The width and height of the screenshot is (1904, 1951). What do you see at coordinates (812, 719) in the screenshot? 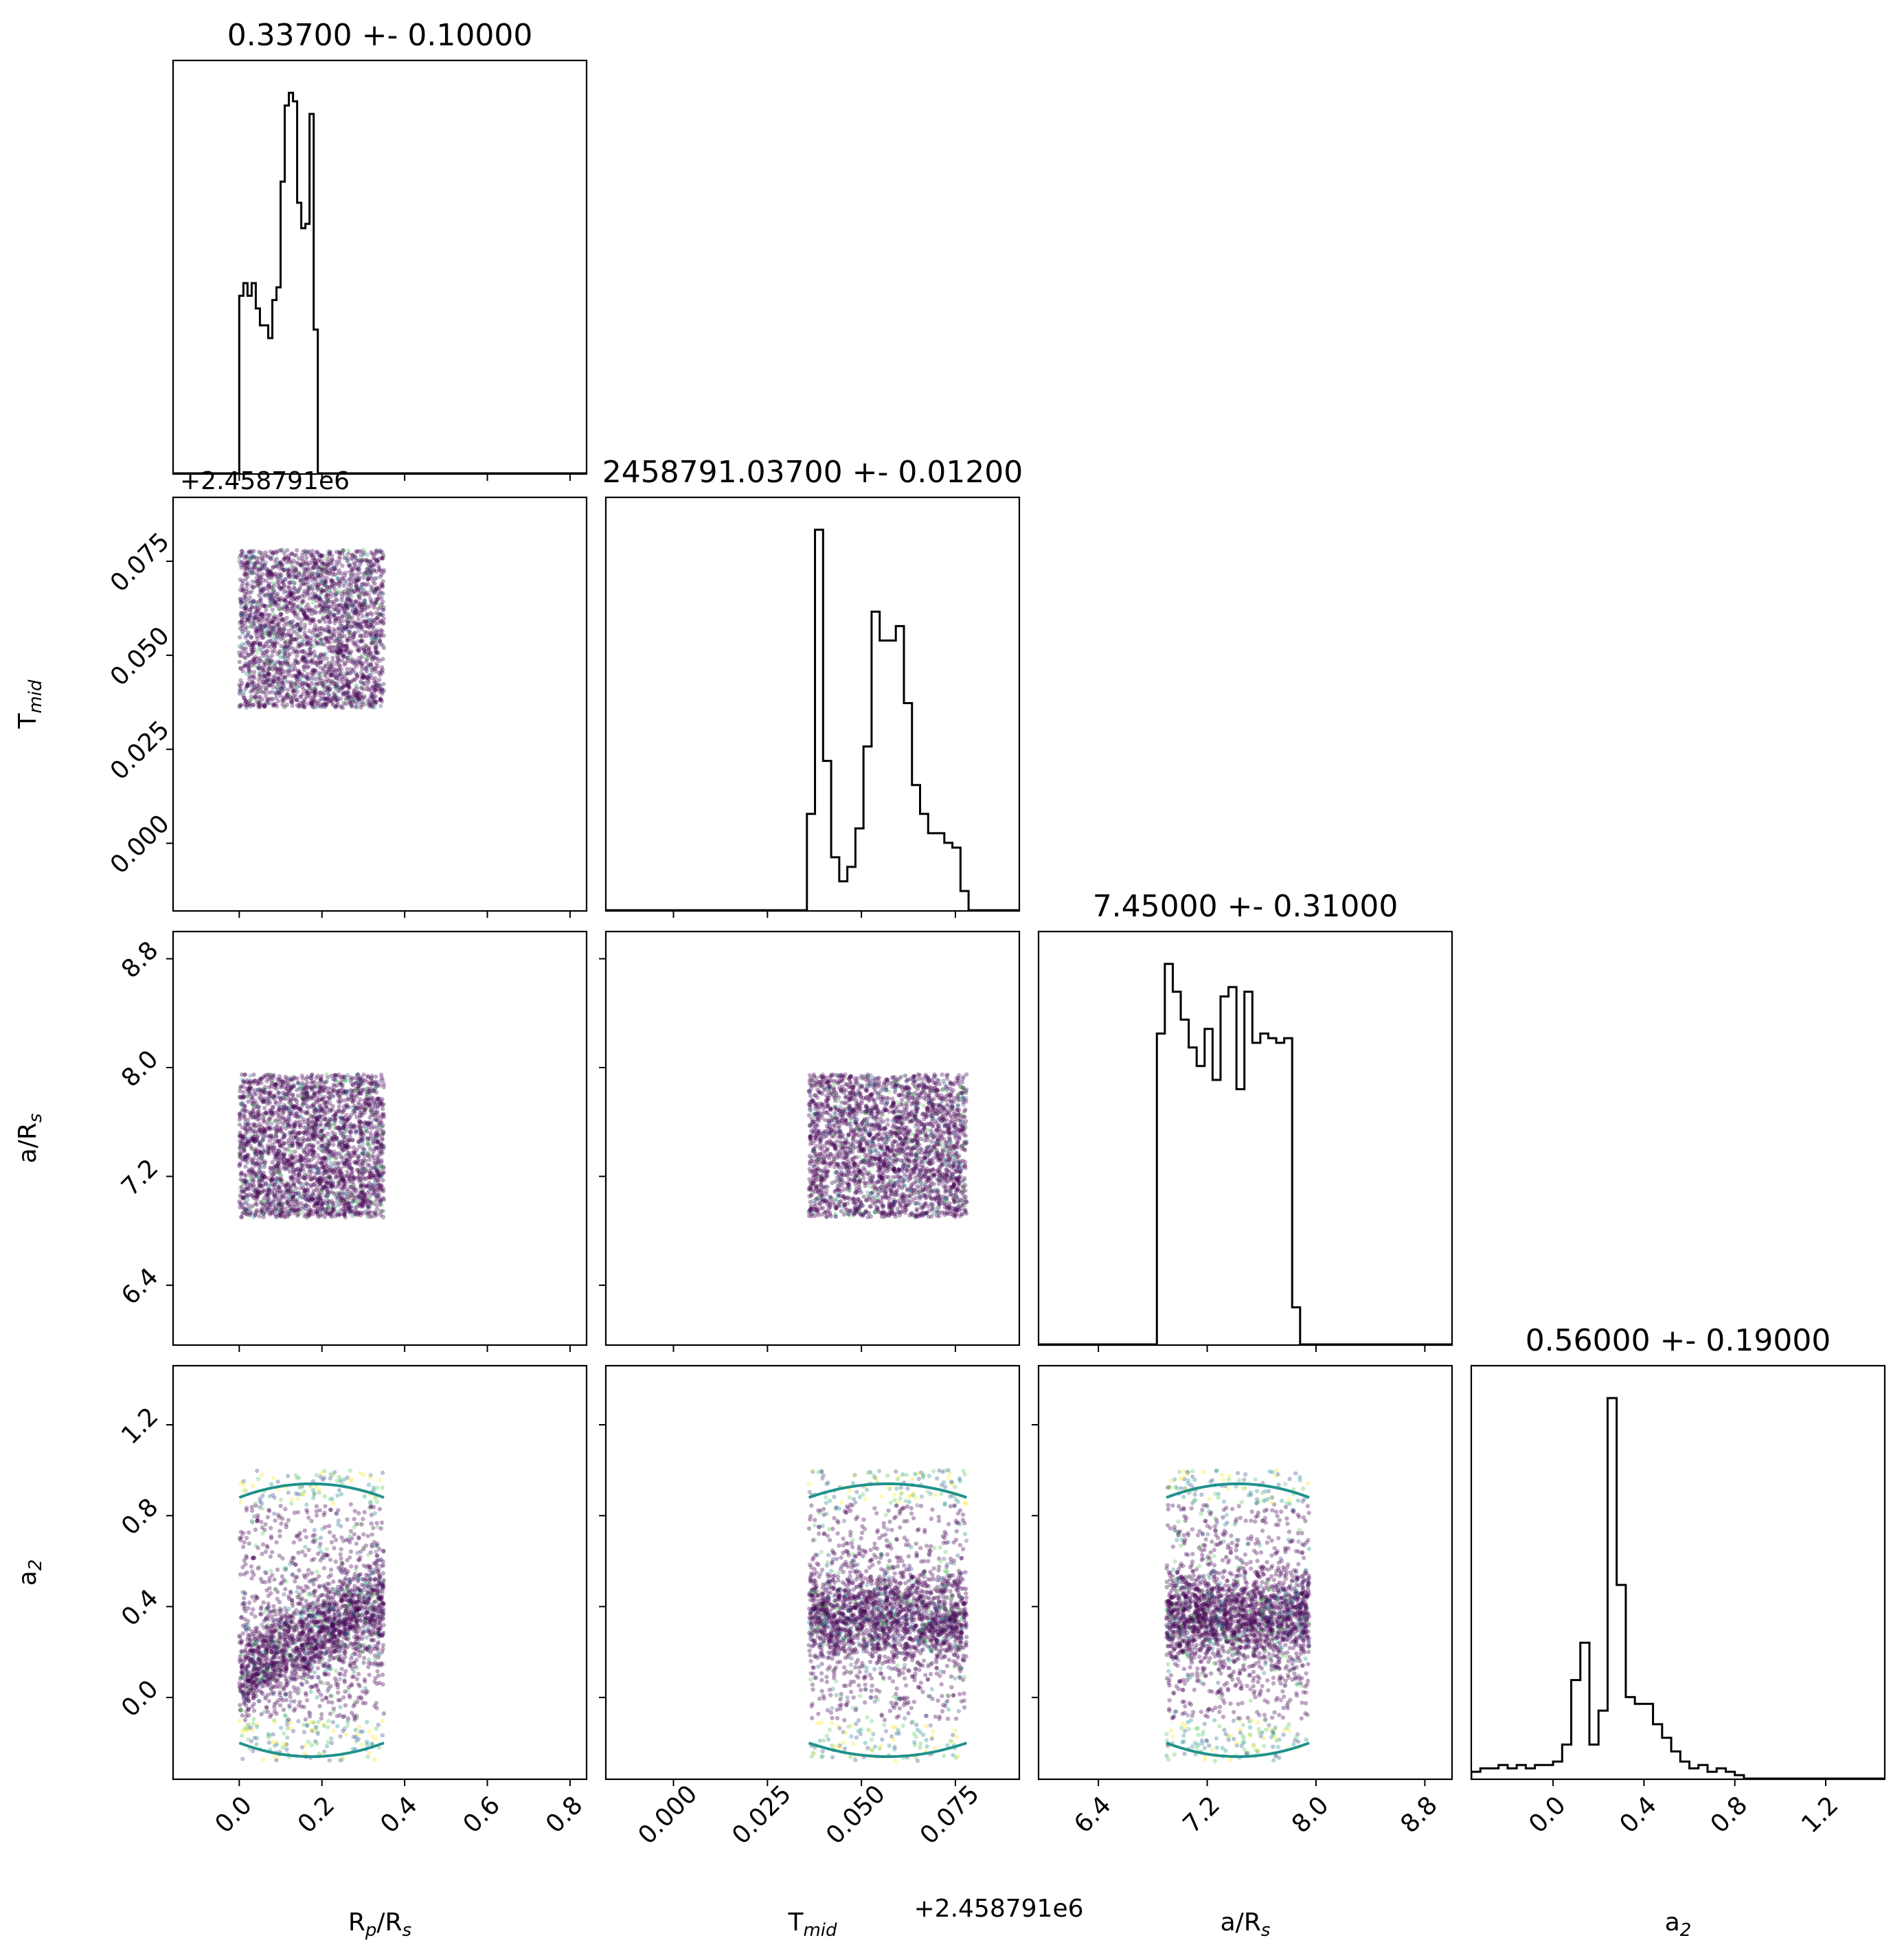
I see `histogram-step` at bounding box center [812, 719].